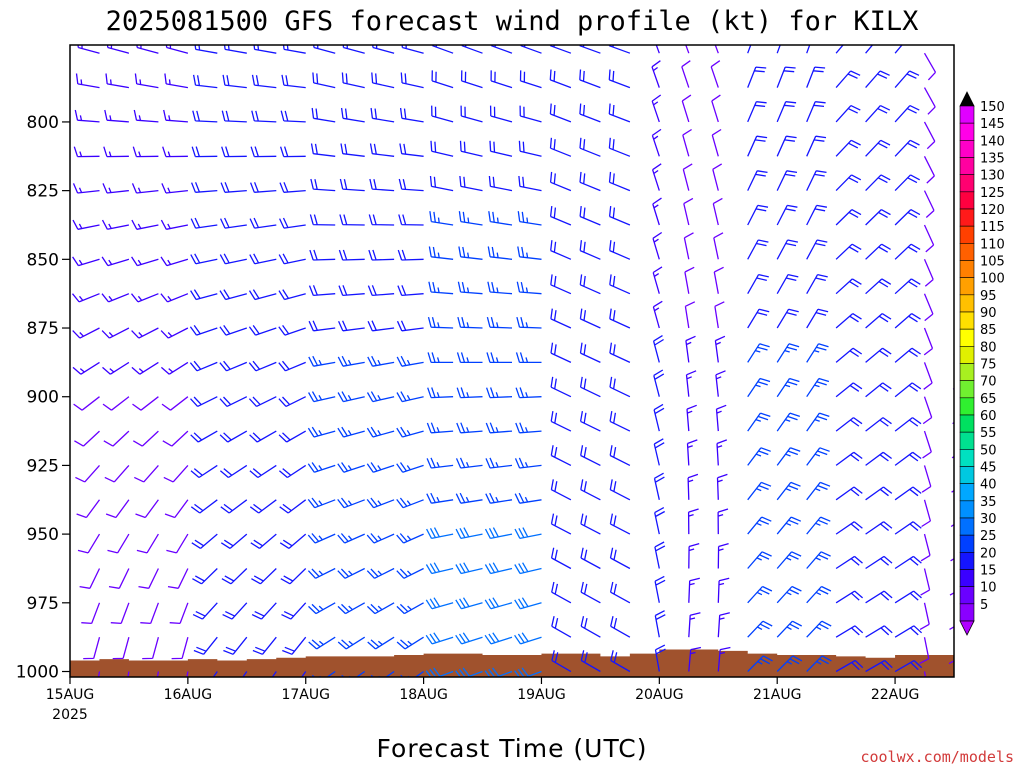 The width and height of the screenshot is (1024, 768). What do you see at coordinates (967, 628) in the screenshot?
I see `colorbar-bottom-arrow` at bounding box center [967, 628].